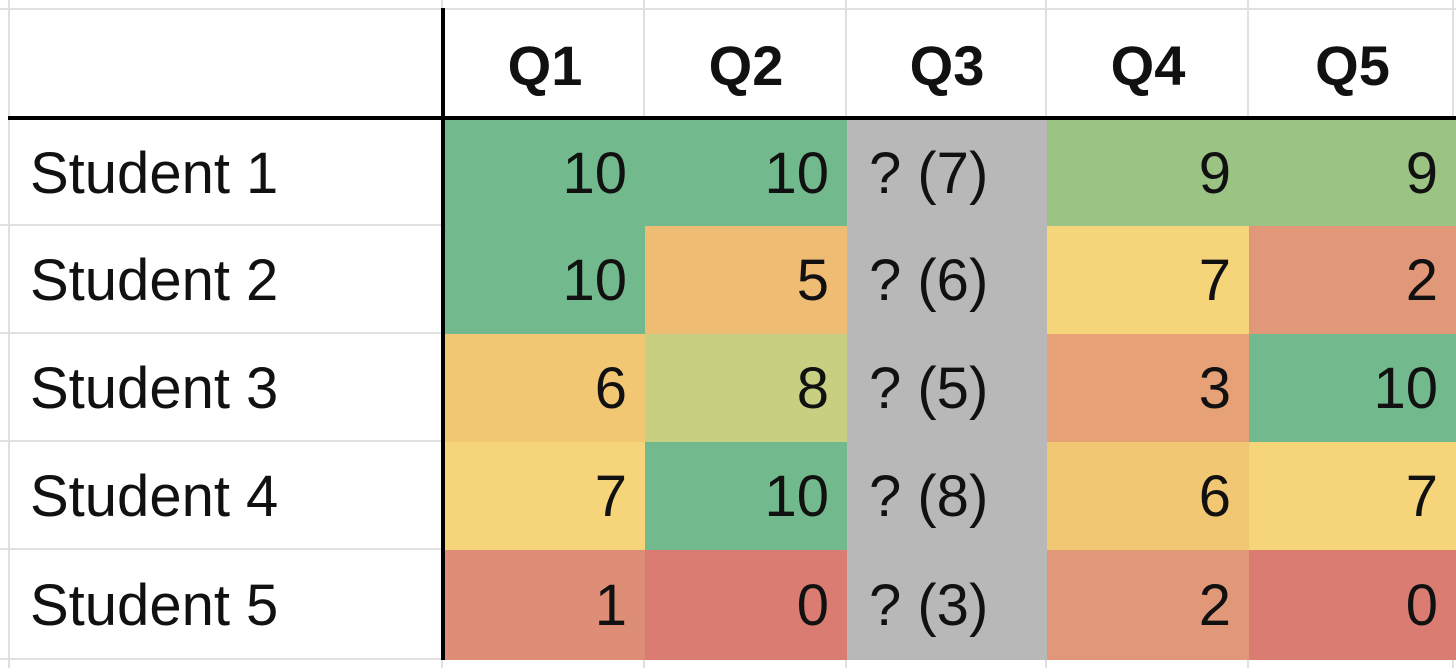 The image size is (1456, 668). I want to click on table-cell: 3, so click(1148, 388).